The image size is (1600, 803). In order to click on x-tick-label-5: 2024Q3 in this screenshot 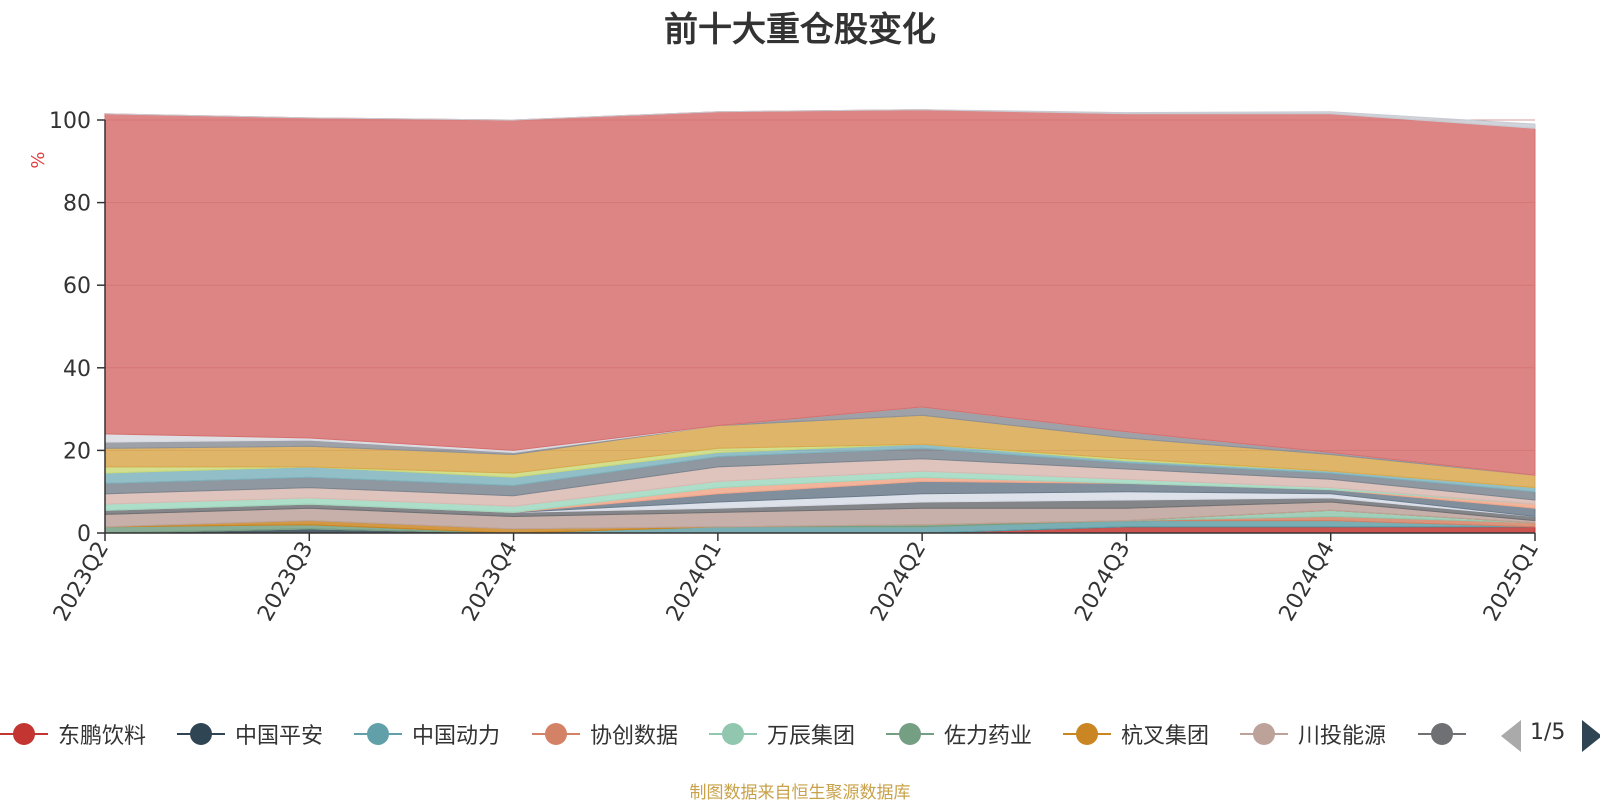, I will do `click(1102, 582)`.